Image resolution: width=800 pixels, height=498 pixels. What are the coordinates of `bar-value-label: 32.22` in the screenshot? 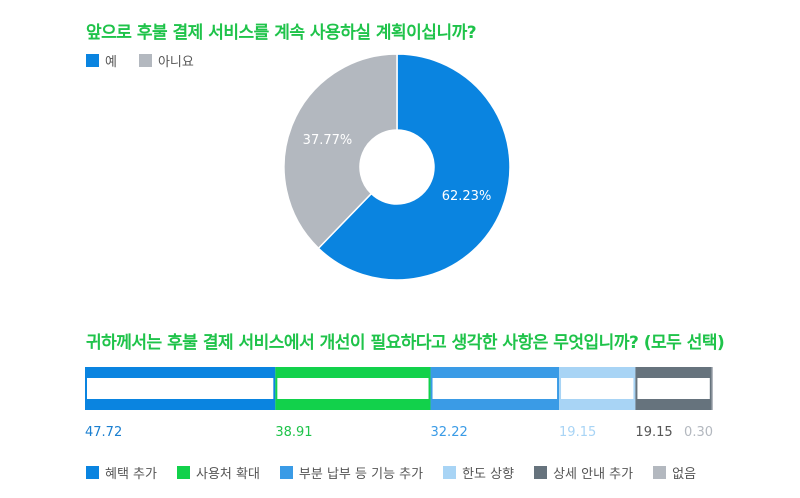 It's located at (449, 432).